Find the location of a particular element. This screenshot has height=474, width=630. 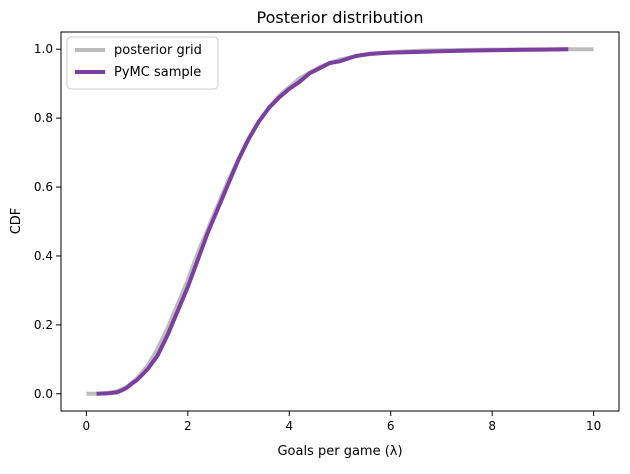

legend-label-2: PyMC sample is located at coordinates (157, 72).